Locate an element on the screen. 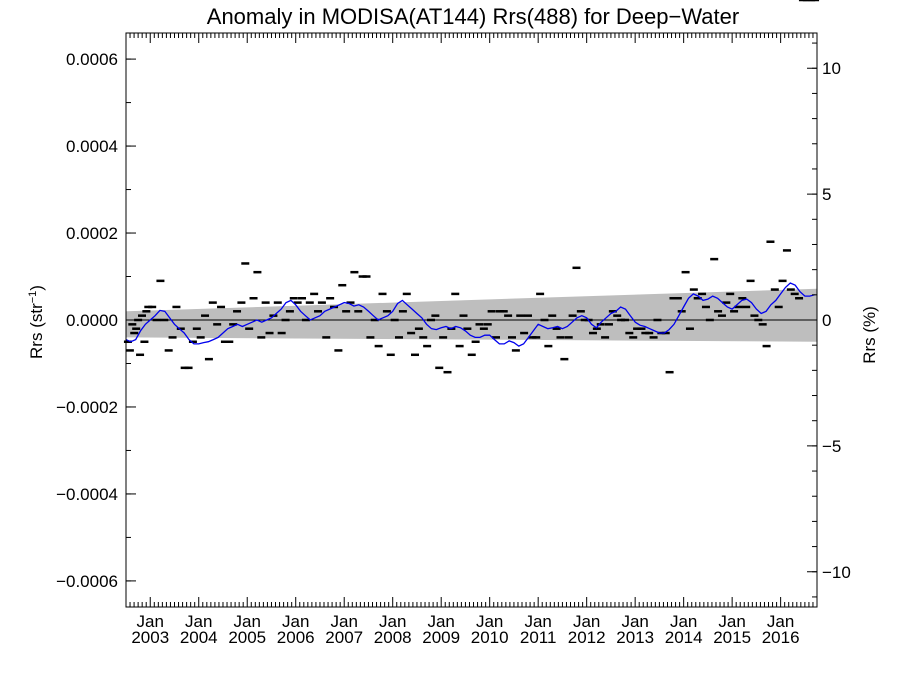 The width and height of the screenshot is (900, 675). y-axis-label-left: Rrs (str−1) is located at coordinates (36, 322).